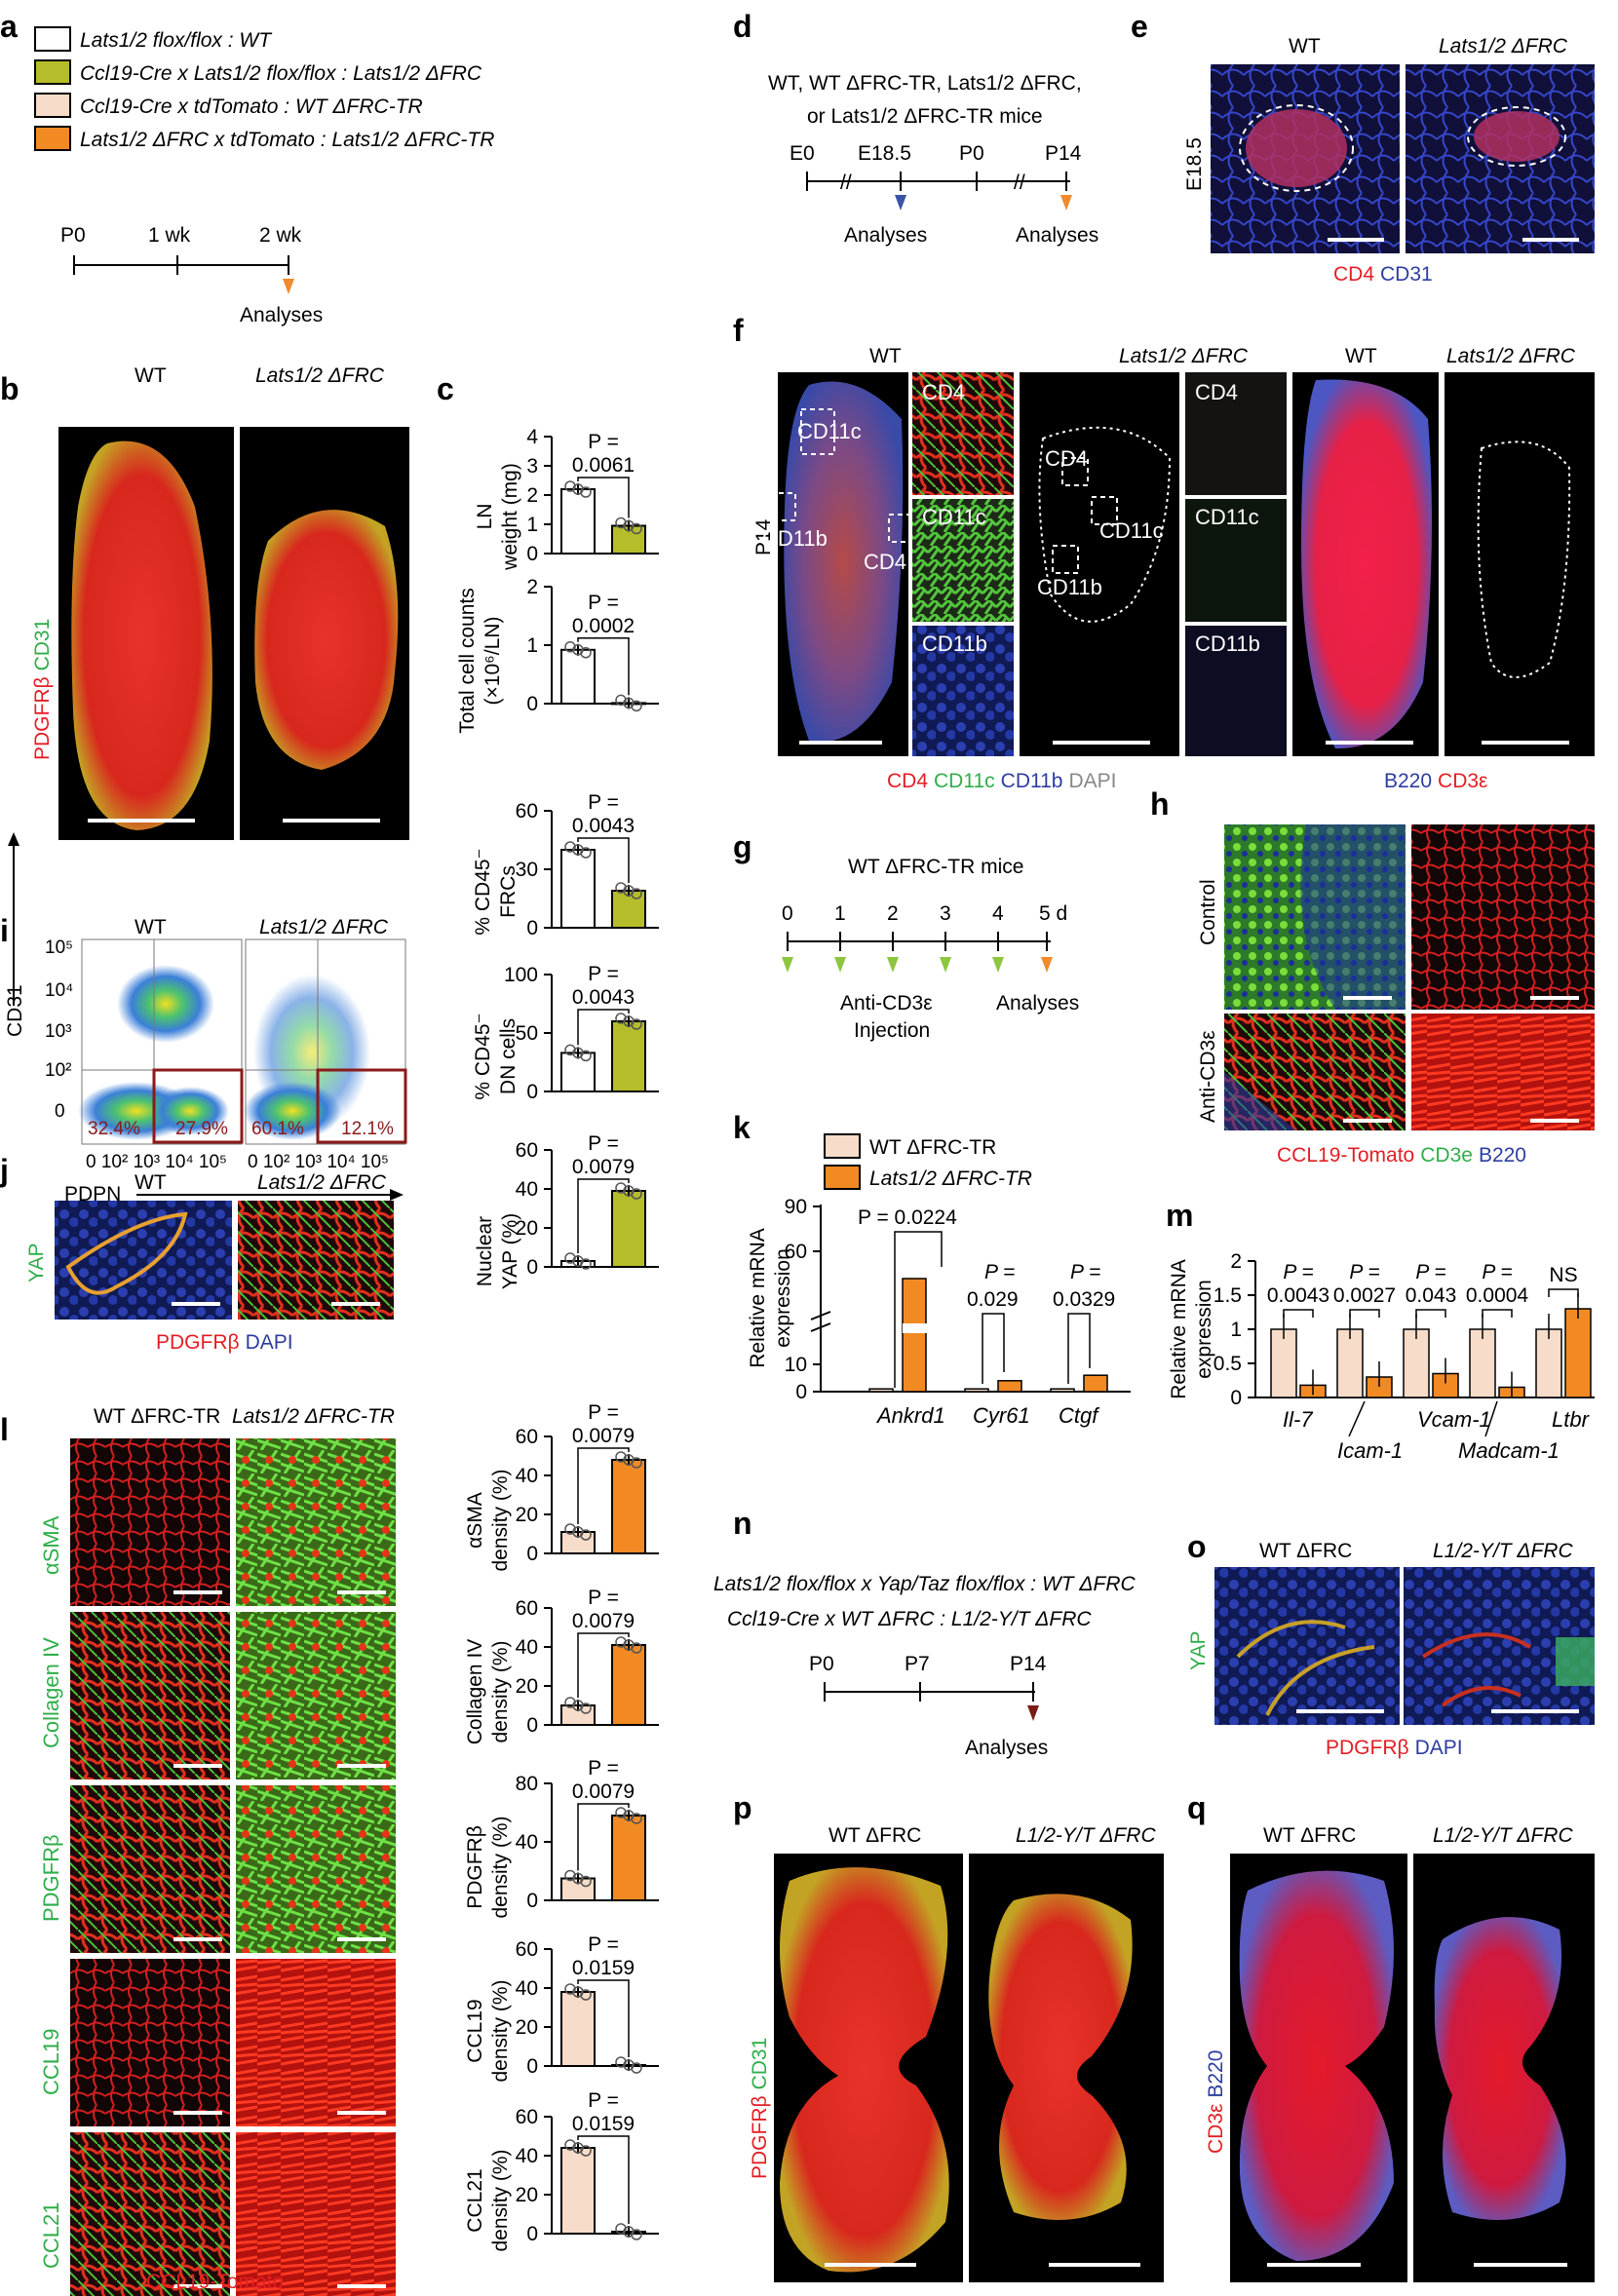  I want to click on svg-text: Nuclear, so click(485, 1251).